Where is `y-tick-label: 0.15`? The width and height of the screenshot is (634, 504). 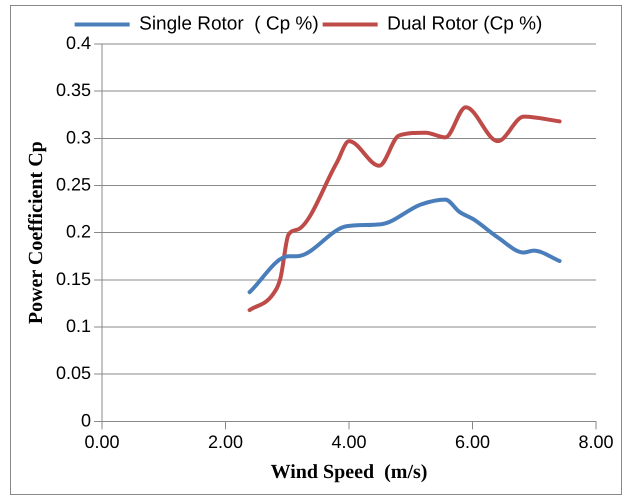 y-tick-label: 0.15 is located at coordinates (74, 278).